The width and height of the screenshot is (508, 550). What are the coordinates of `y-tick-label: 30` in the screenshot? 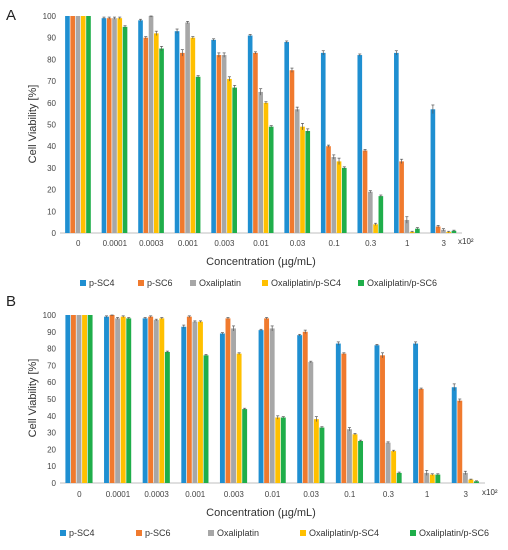 It's located at (51, 168).